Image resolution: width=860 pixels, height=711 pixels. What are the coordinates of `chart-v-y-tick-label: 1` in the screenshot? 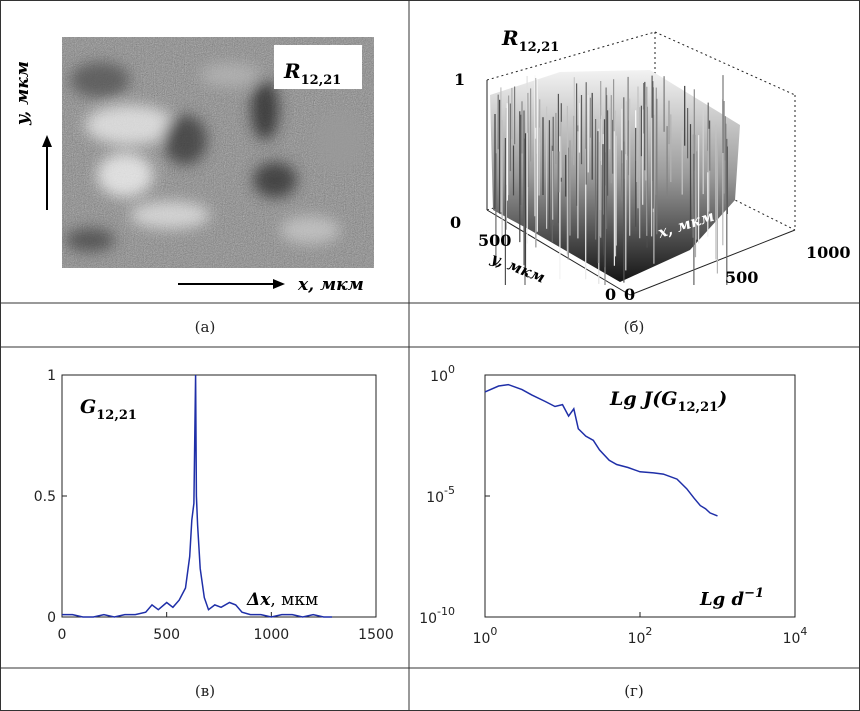 It's located at (51, 376).